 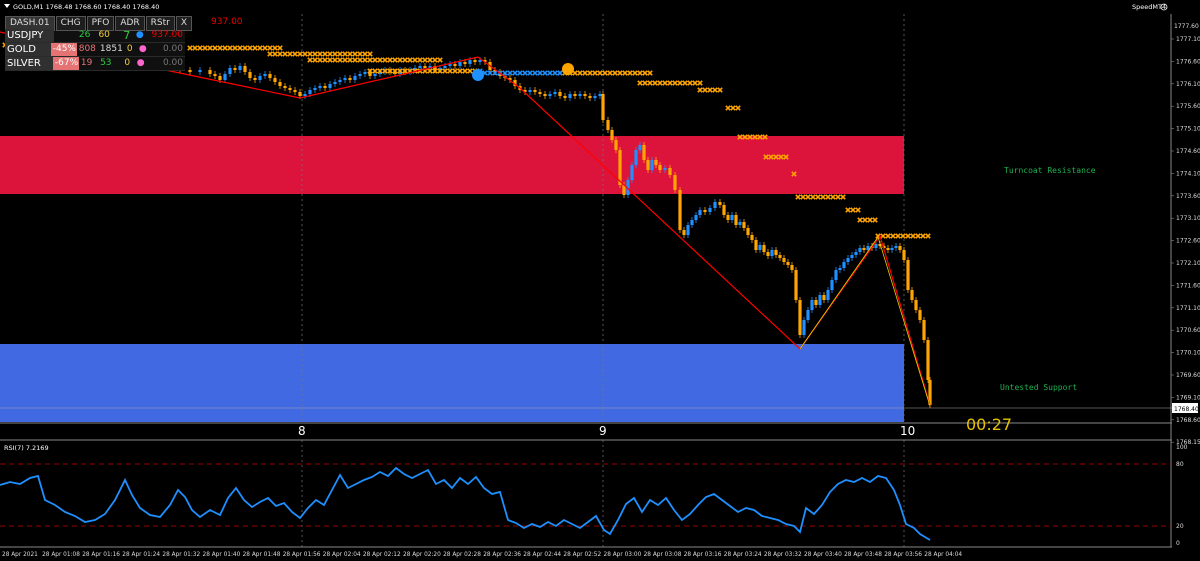 What do you see at coordinates (29, 63) in the screenshot?
I see `row-symbol: SILVER` at bounding box center [29, 63].